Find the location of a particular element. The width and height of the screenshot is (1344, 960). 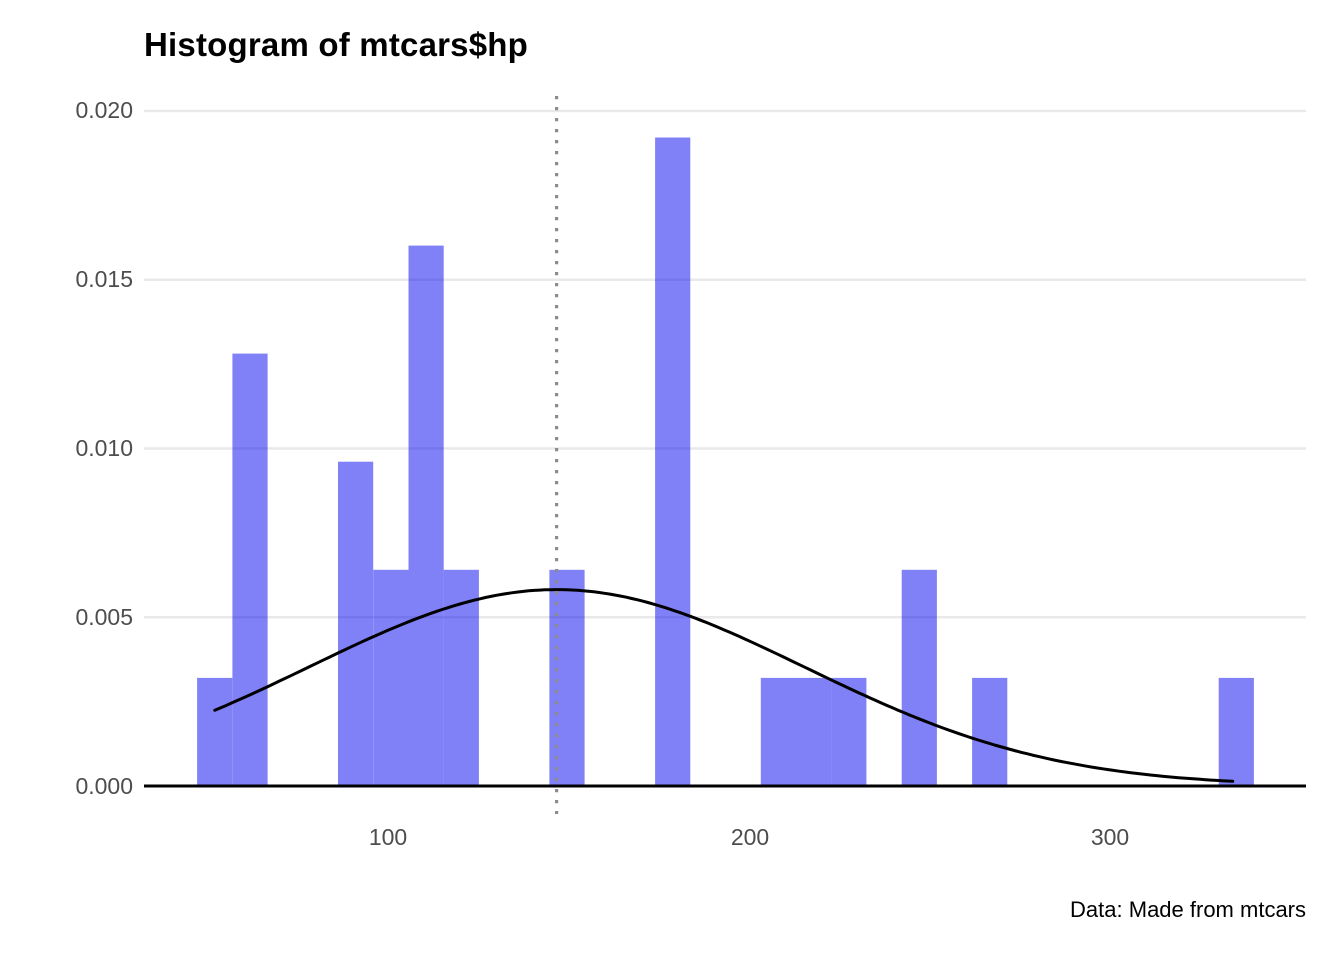

y-tick-label: 0.005 is located at coordinates (104, 617).